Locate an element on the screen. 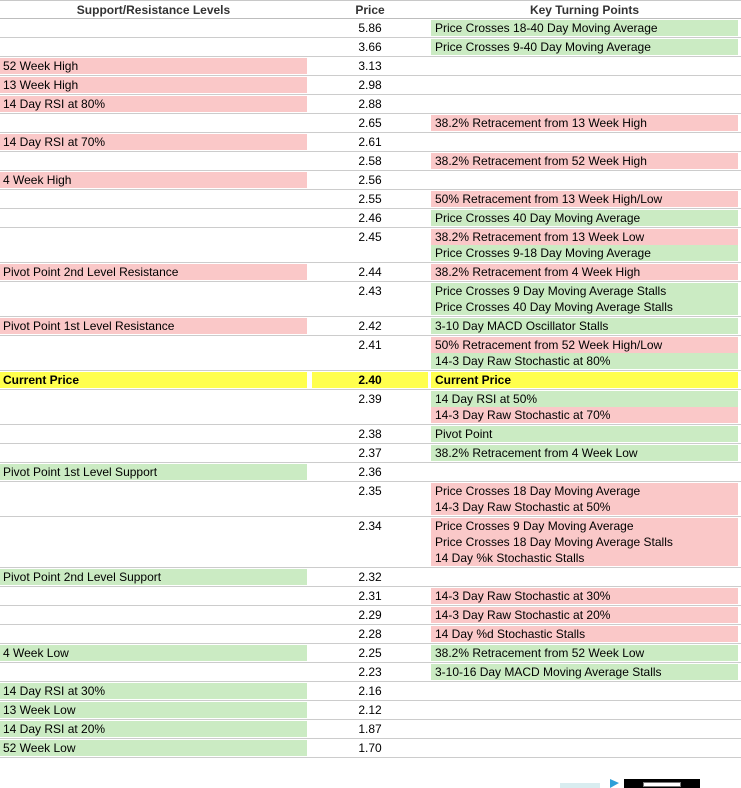 Image resolution: width=741 pixels, height=788 pixels. support-resistance-cell: 52 Week Low is located at coordinates (153, 748).